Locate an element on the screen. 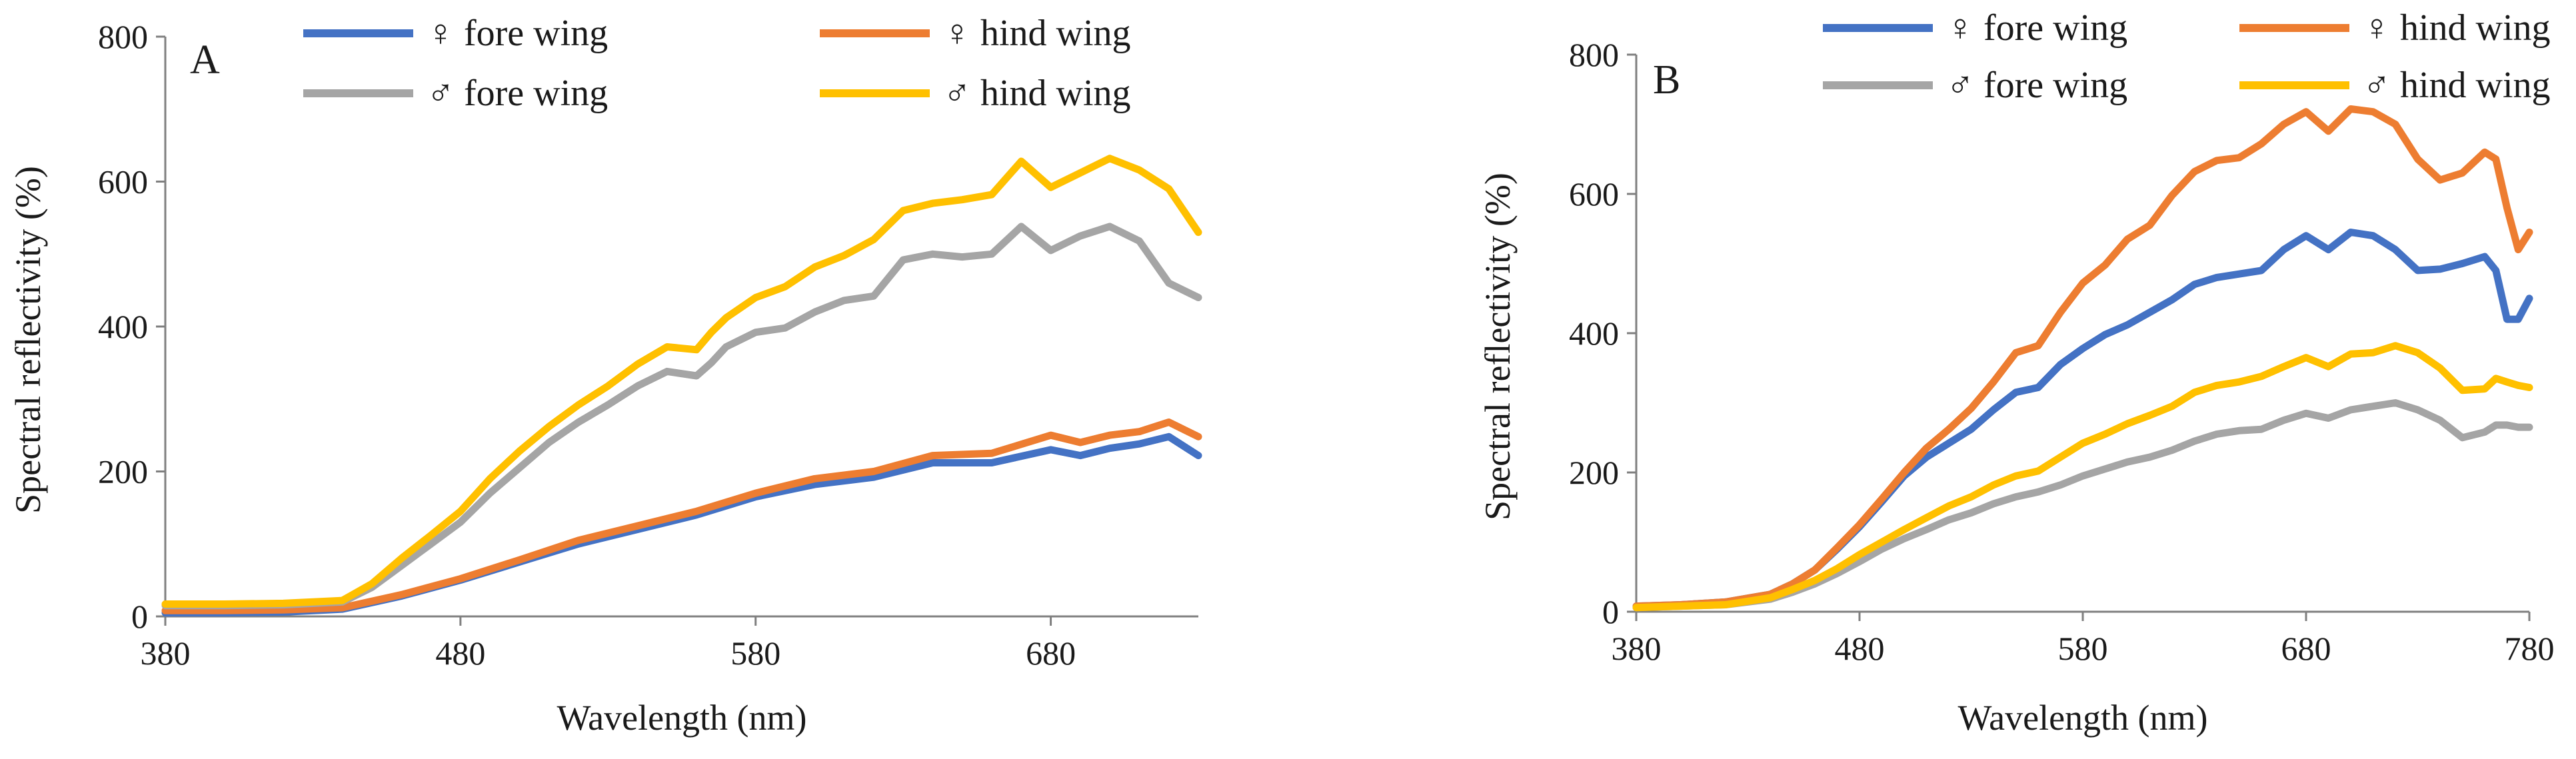 Image resolution: width=2576 pixels, height=759 pixels. x-tick-label: 780 is located at coordinates (2530, 648).